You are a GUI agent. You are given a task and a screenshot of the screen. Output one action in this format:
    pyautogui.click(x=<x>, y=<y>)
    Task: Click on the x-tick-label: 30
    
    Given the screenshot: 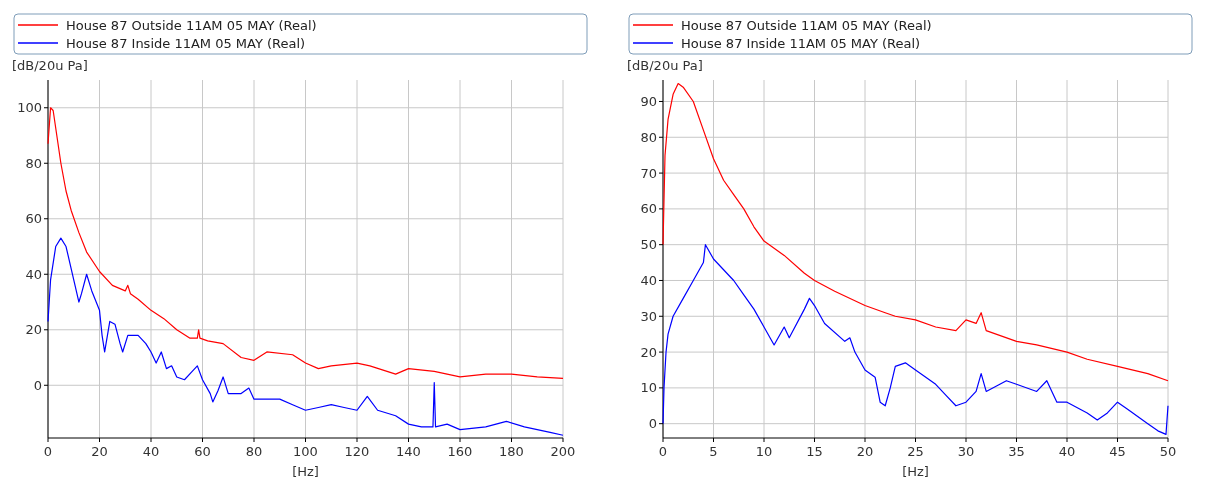 What is the action you would take?
    pyautogui.click(x=966, y=451)
    